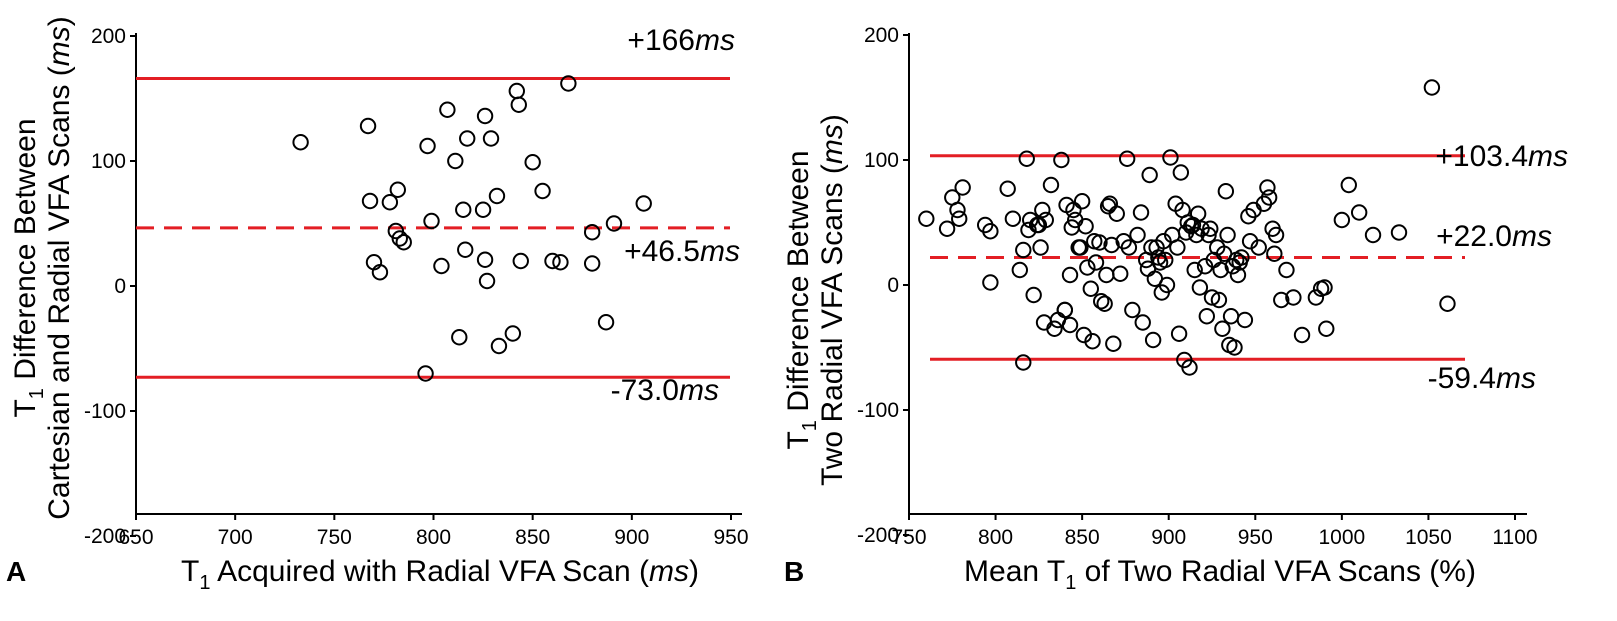 This screenshot has width=1617, height=621. Describe the element at coordinates (120, 286) in the screenshot. I see `panel-a-ytick-label: 0` at that location.